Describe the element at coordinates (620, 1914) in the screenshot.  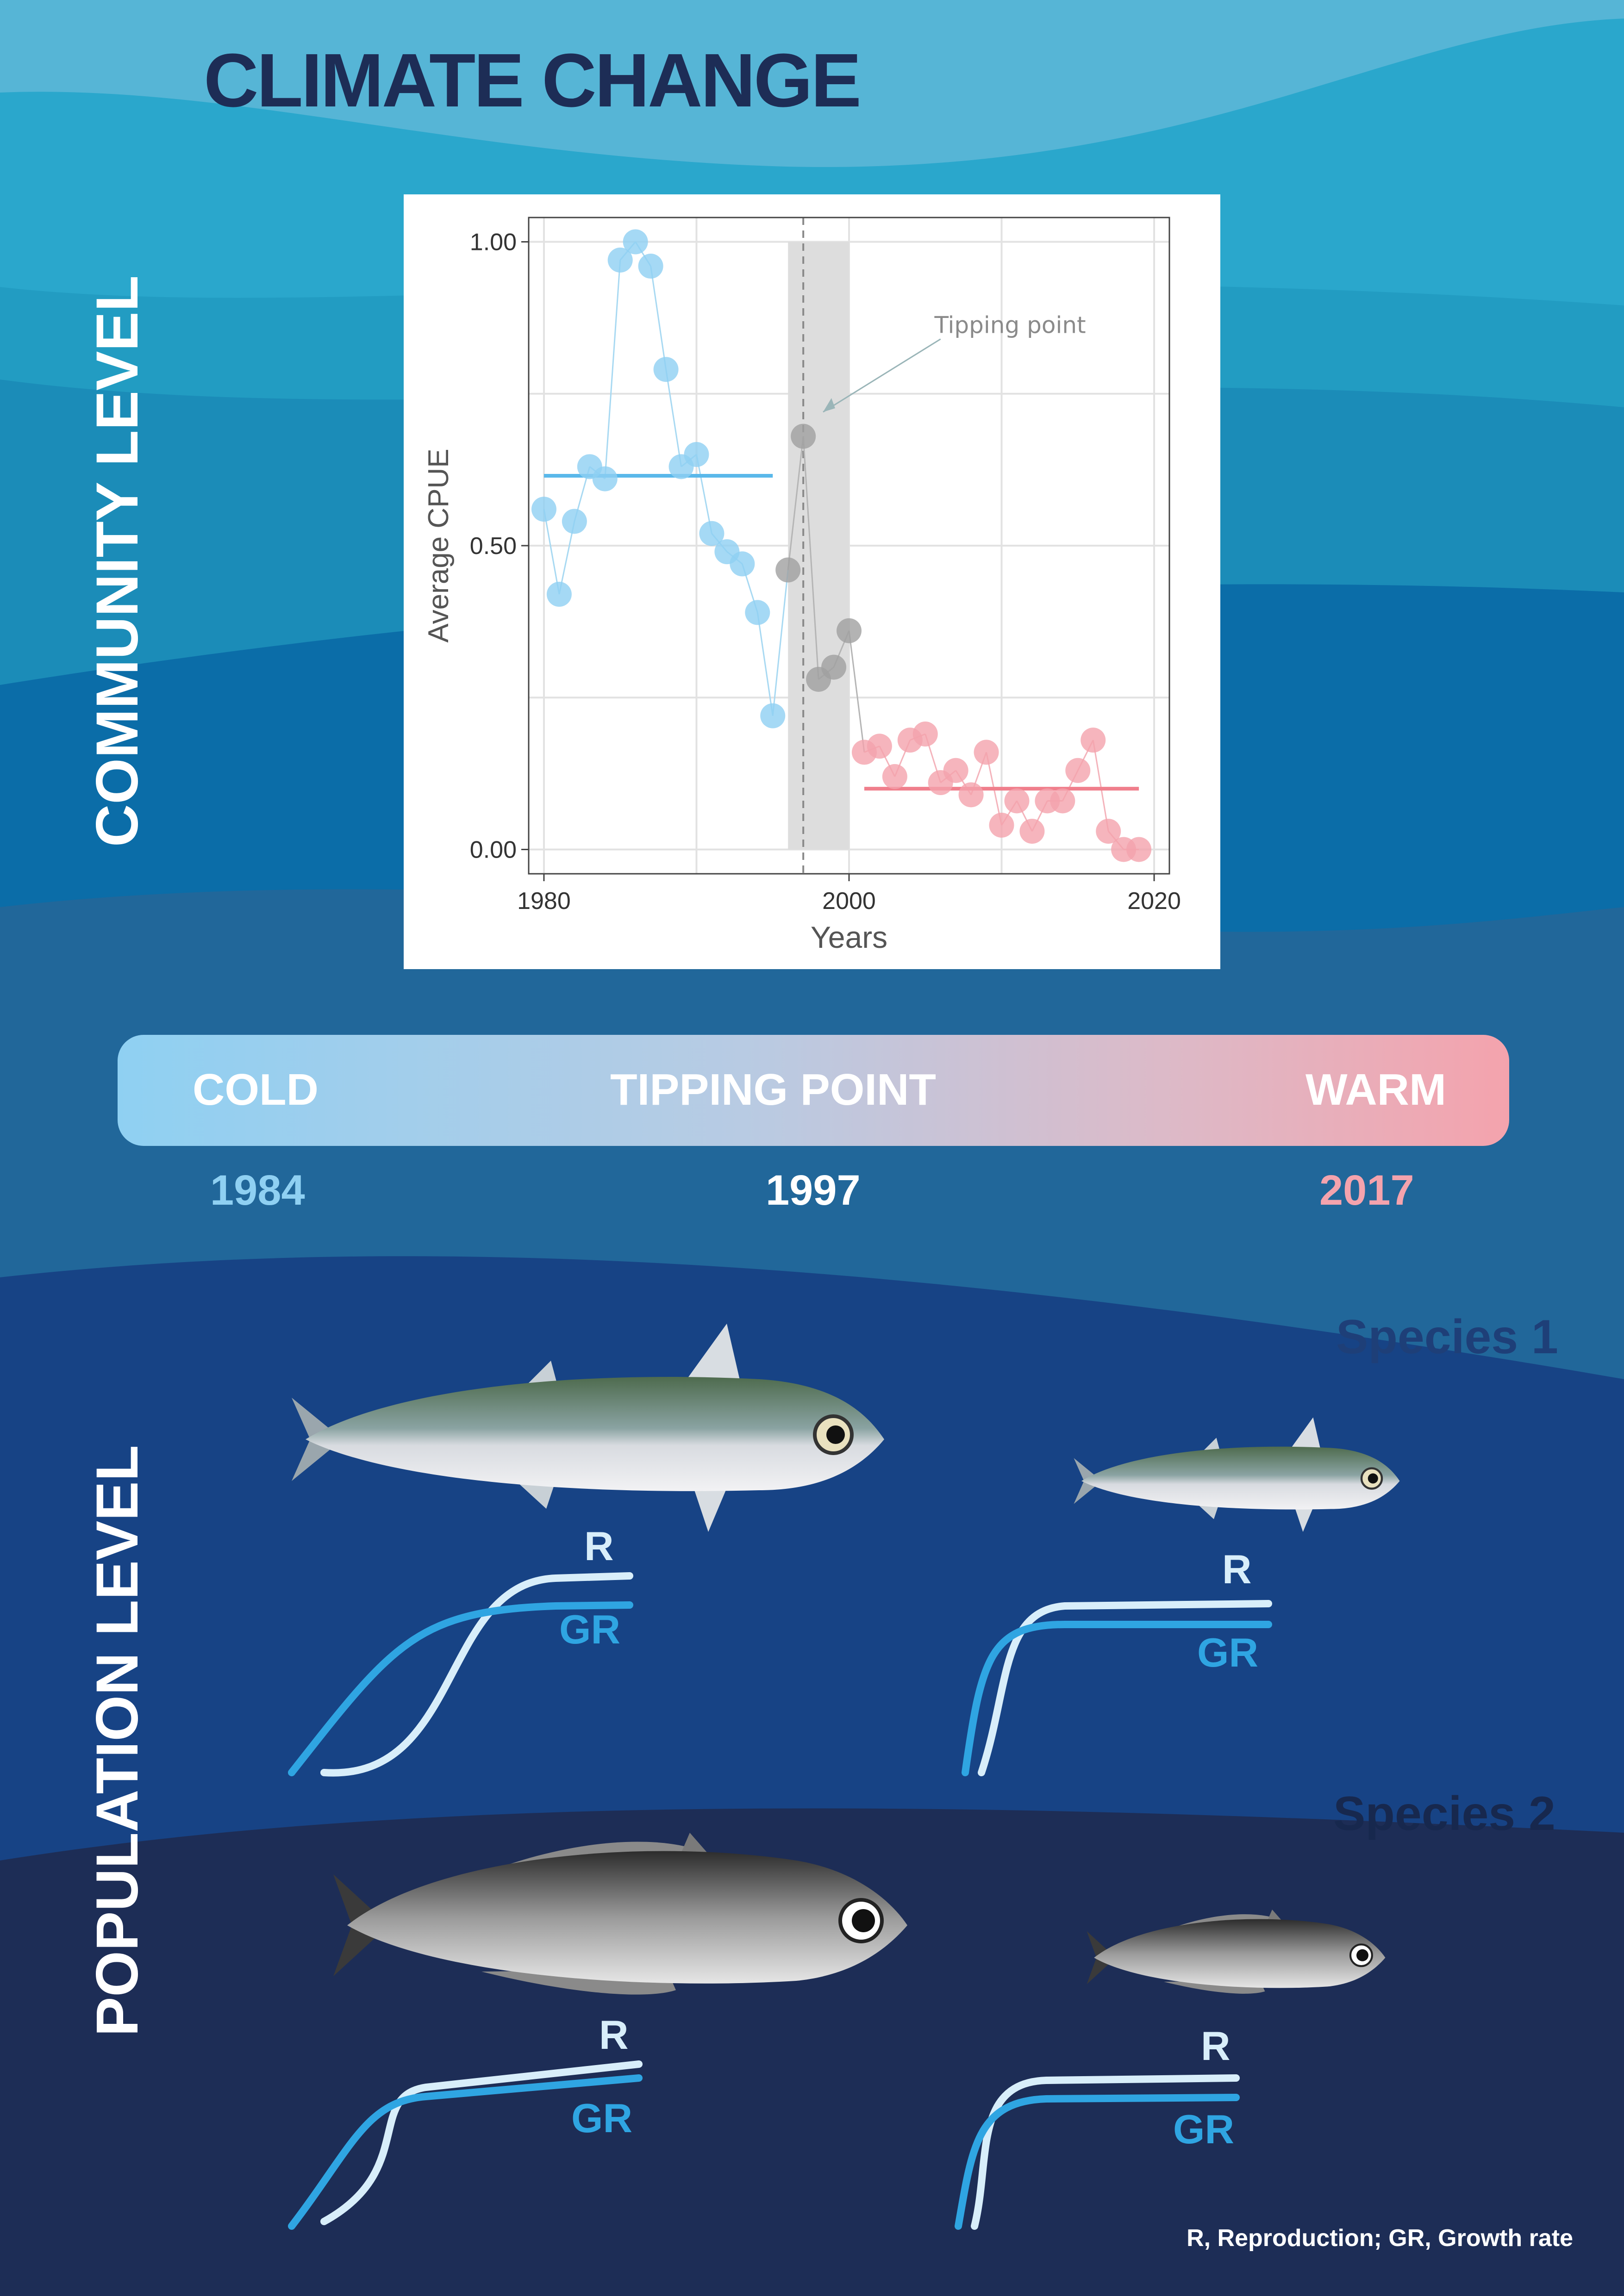
I see `species-2-large-fish` at that location.